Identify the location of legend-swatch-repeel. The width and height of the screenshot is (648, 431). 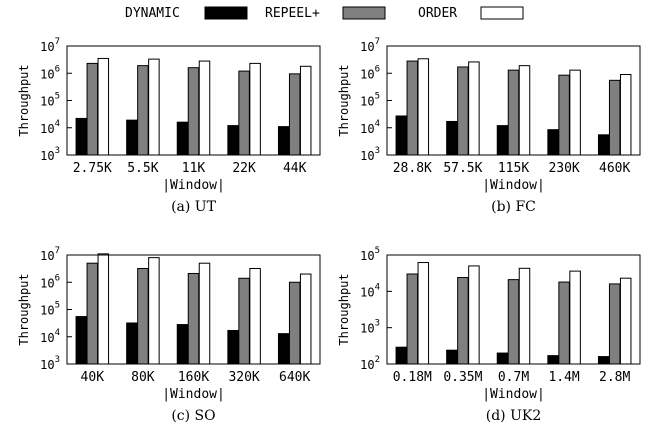
(364, 13).